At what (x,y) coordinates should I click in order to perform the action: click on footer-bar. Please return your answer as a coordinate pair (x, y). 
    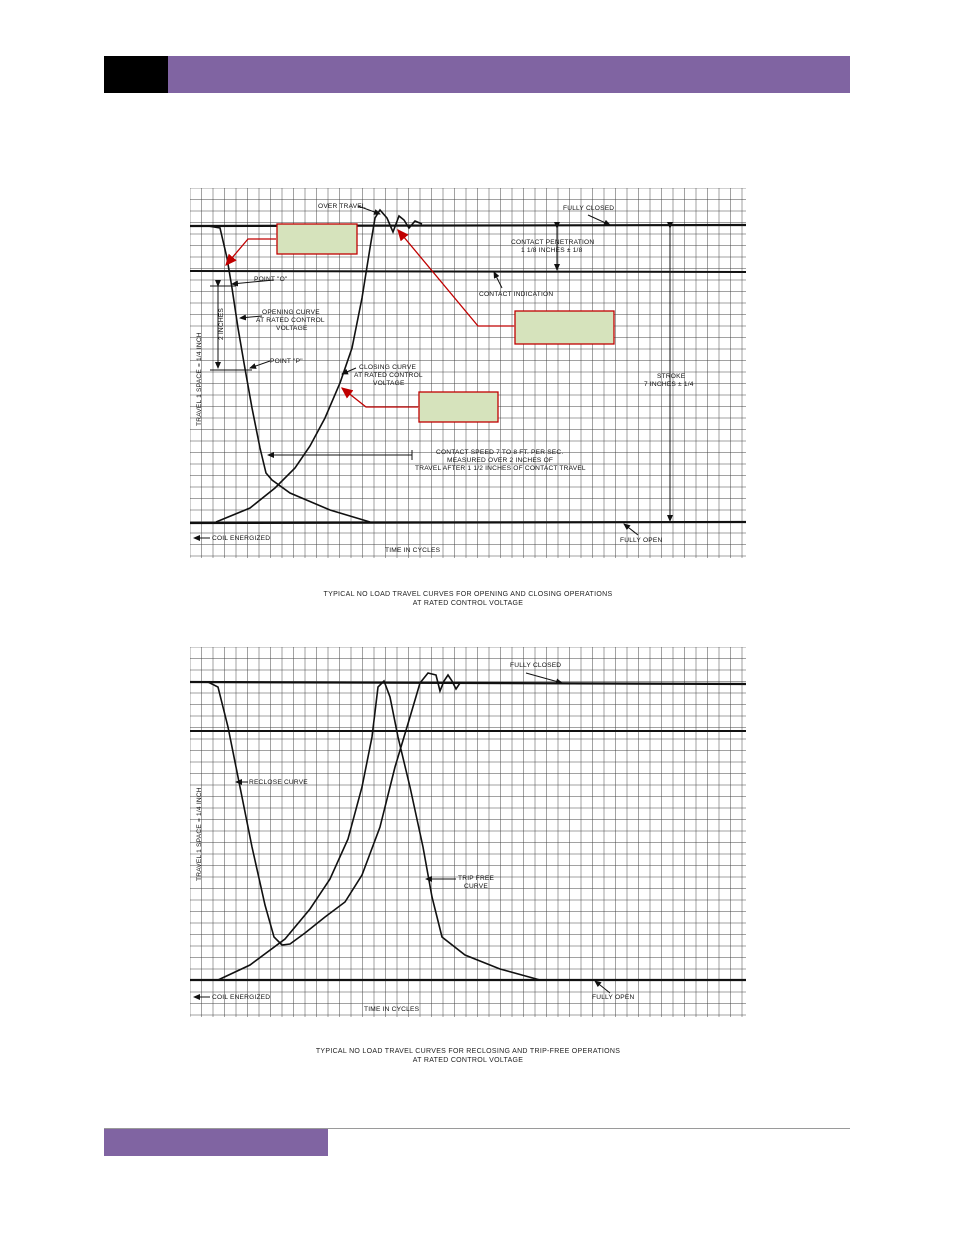
    Looking at the image, I should click on (216, 1142).